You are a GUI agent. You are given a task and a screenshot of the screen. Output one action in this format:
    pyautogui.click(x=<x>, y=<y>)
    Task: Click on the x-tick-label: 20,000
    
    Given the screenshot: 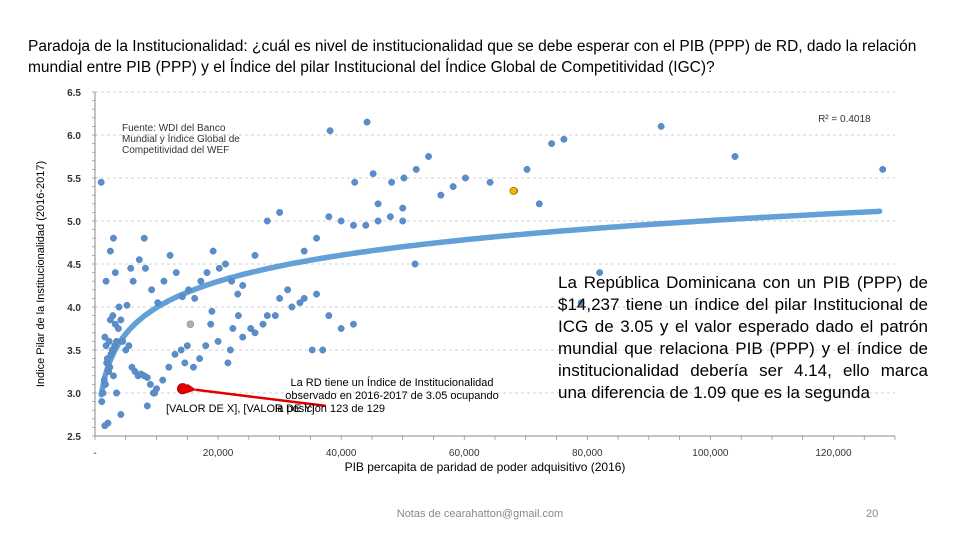 What is the action you would take?
    pyautogui.click(x=218, y=453)
    